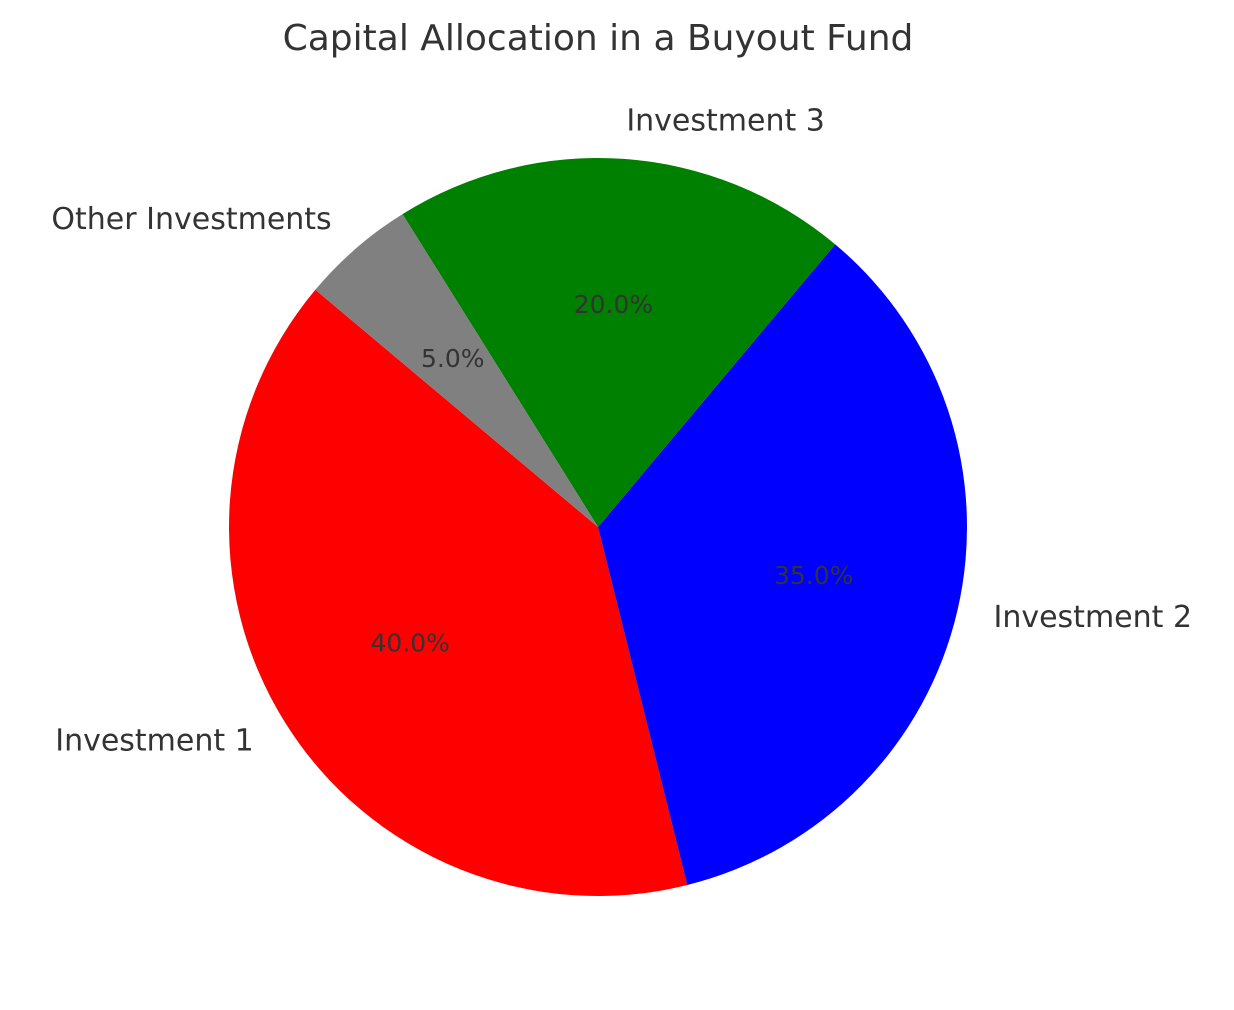 The width and height of the screenshot is (1234, 1010). Describe the element at coordinates (613, 304) in the screenshot. I see `slice-percent-label: 20.0%` at that location.